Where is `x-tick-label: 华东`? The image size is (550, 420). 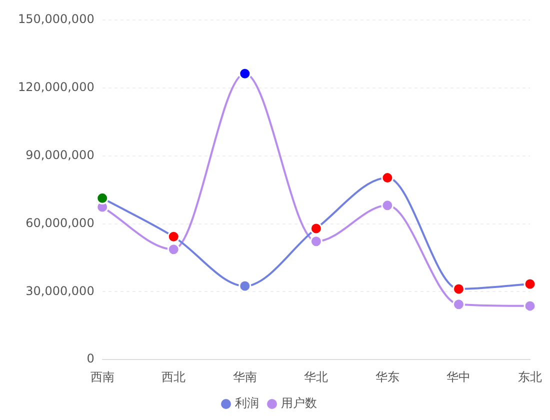 x-tick-label: 华东 is located at coordinates (387, 377).